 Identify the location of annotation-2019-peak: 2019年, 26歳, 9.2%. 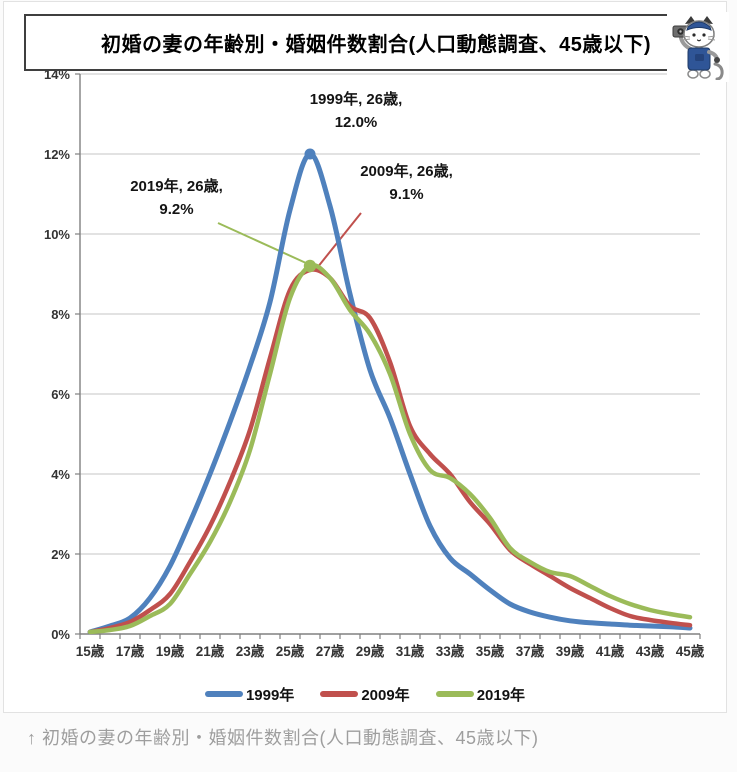
(176, 198).